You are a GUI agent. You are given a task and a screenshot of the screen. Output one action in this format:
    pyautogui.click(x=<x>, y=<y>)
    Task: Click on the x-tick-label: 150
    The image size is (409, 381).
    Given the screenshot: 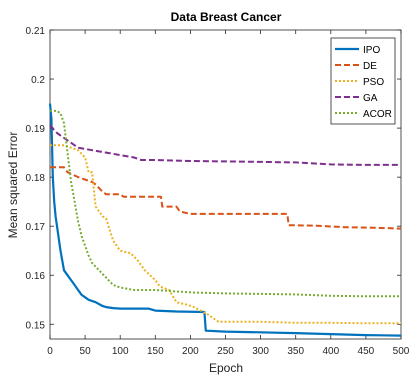 What is the action you would take?
    pyautogui.click(x=155, y=351)
    